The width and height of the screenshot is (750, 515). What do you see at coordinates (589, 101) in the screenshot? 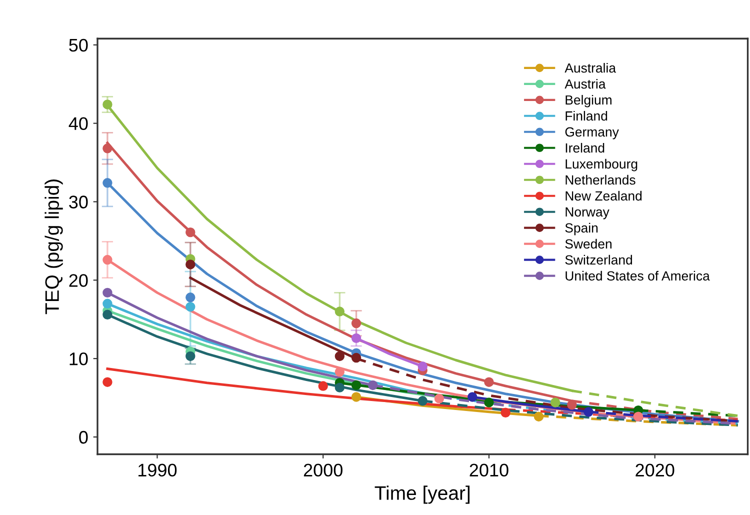
I see `legend-label: Belgium` at bounding box center [589, 101].